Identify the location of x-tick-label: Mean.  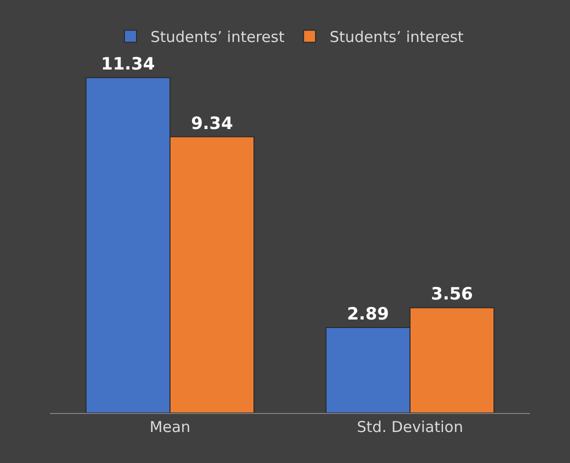
(170, 427).